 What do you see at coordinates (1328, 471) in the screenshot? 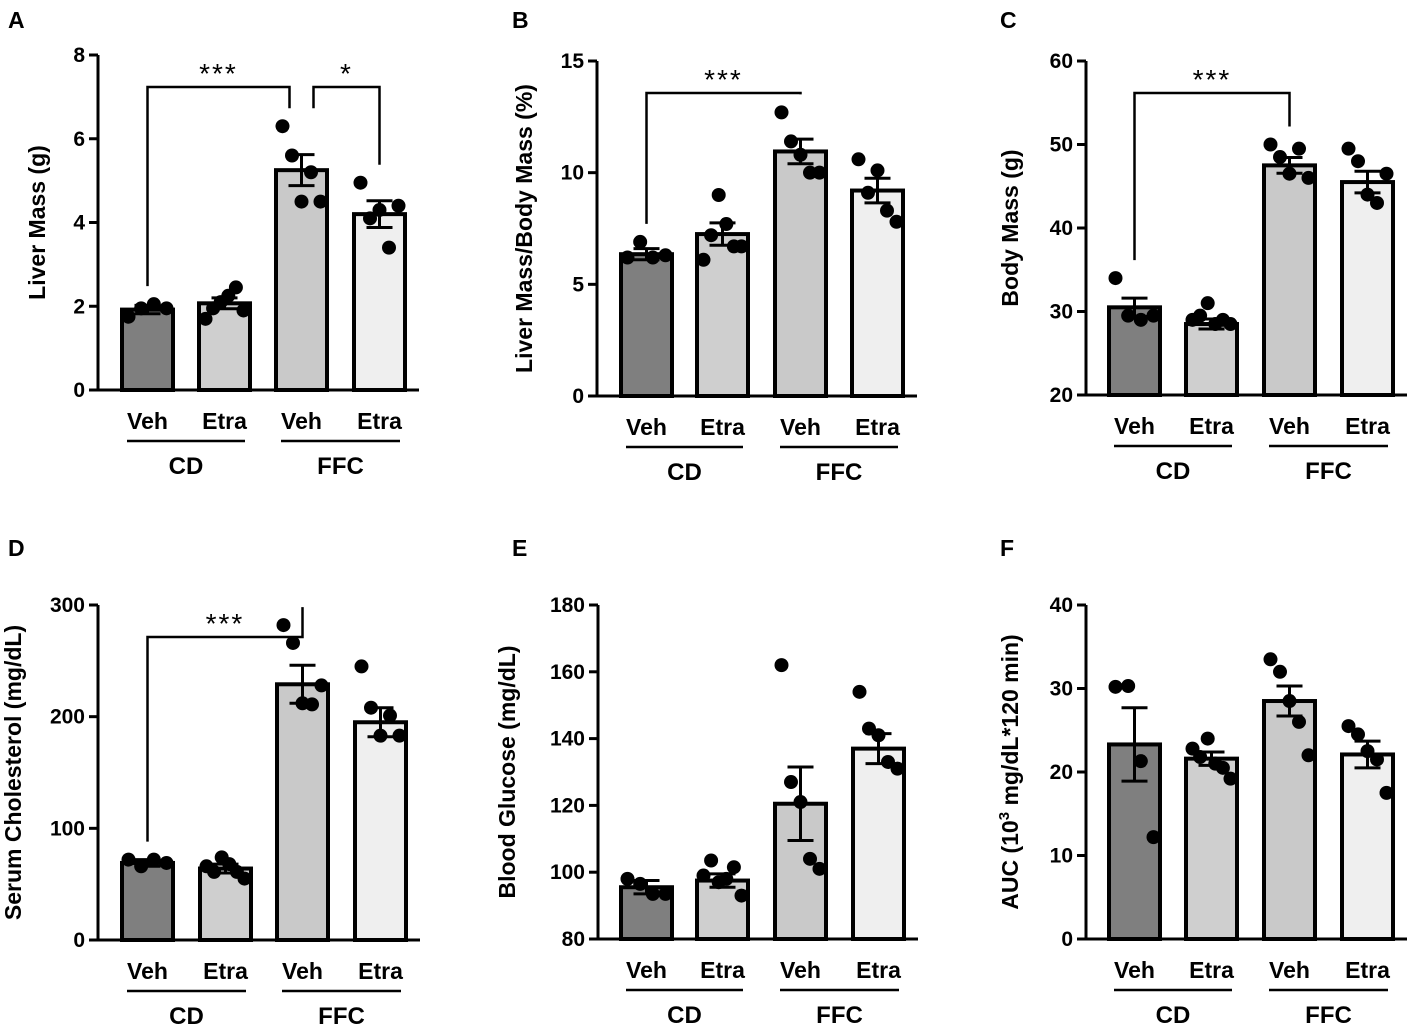
I see `group-label-c-1: FFC` at bounding box center [1328, 471].